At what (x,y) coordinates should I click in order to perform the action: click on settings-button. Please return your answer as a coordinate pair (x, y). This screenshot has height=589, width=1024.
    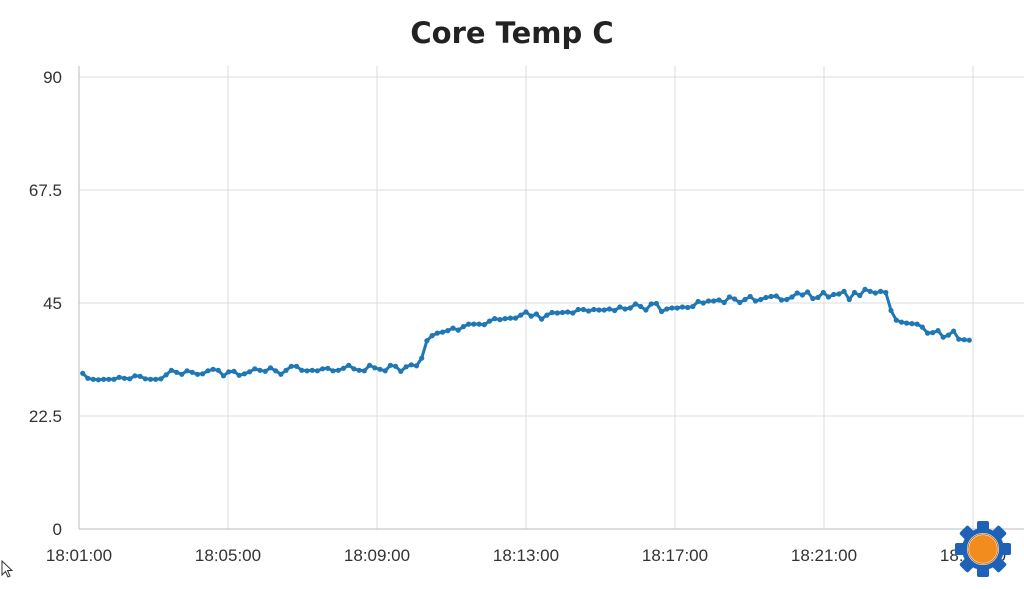
    Looking at the image, I should click on (983, 549).